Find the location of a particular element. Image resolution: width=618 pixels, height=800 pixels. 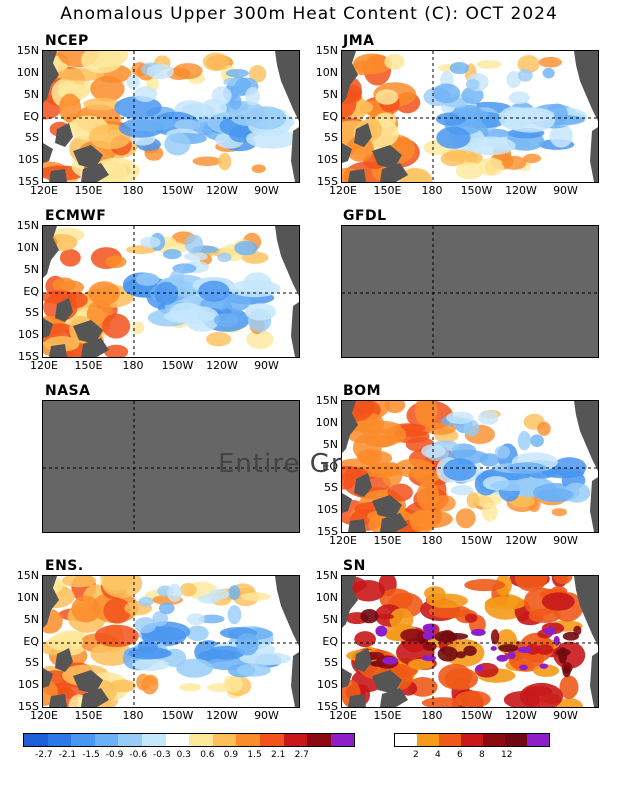

missing-data-message: Entire Gr is located at coordinates (280, 464).